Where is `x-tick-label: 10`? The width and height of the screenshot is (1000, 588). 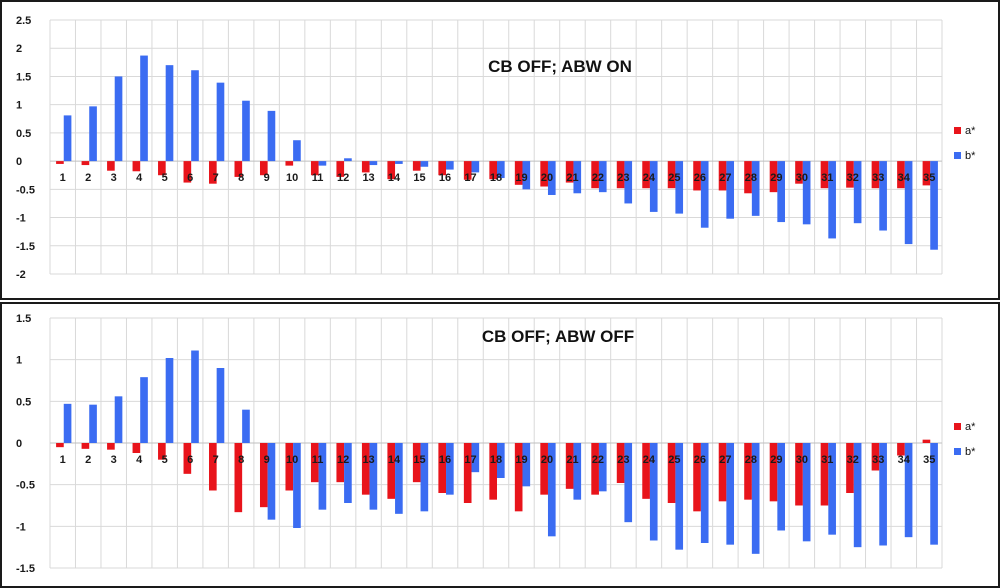 x-tick-label: 10 is located at coordinates (292, 460).